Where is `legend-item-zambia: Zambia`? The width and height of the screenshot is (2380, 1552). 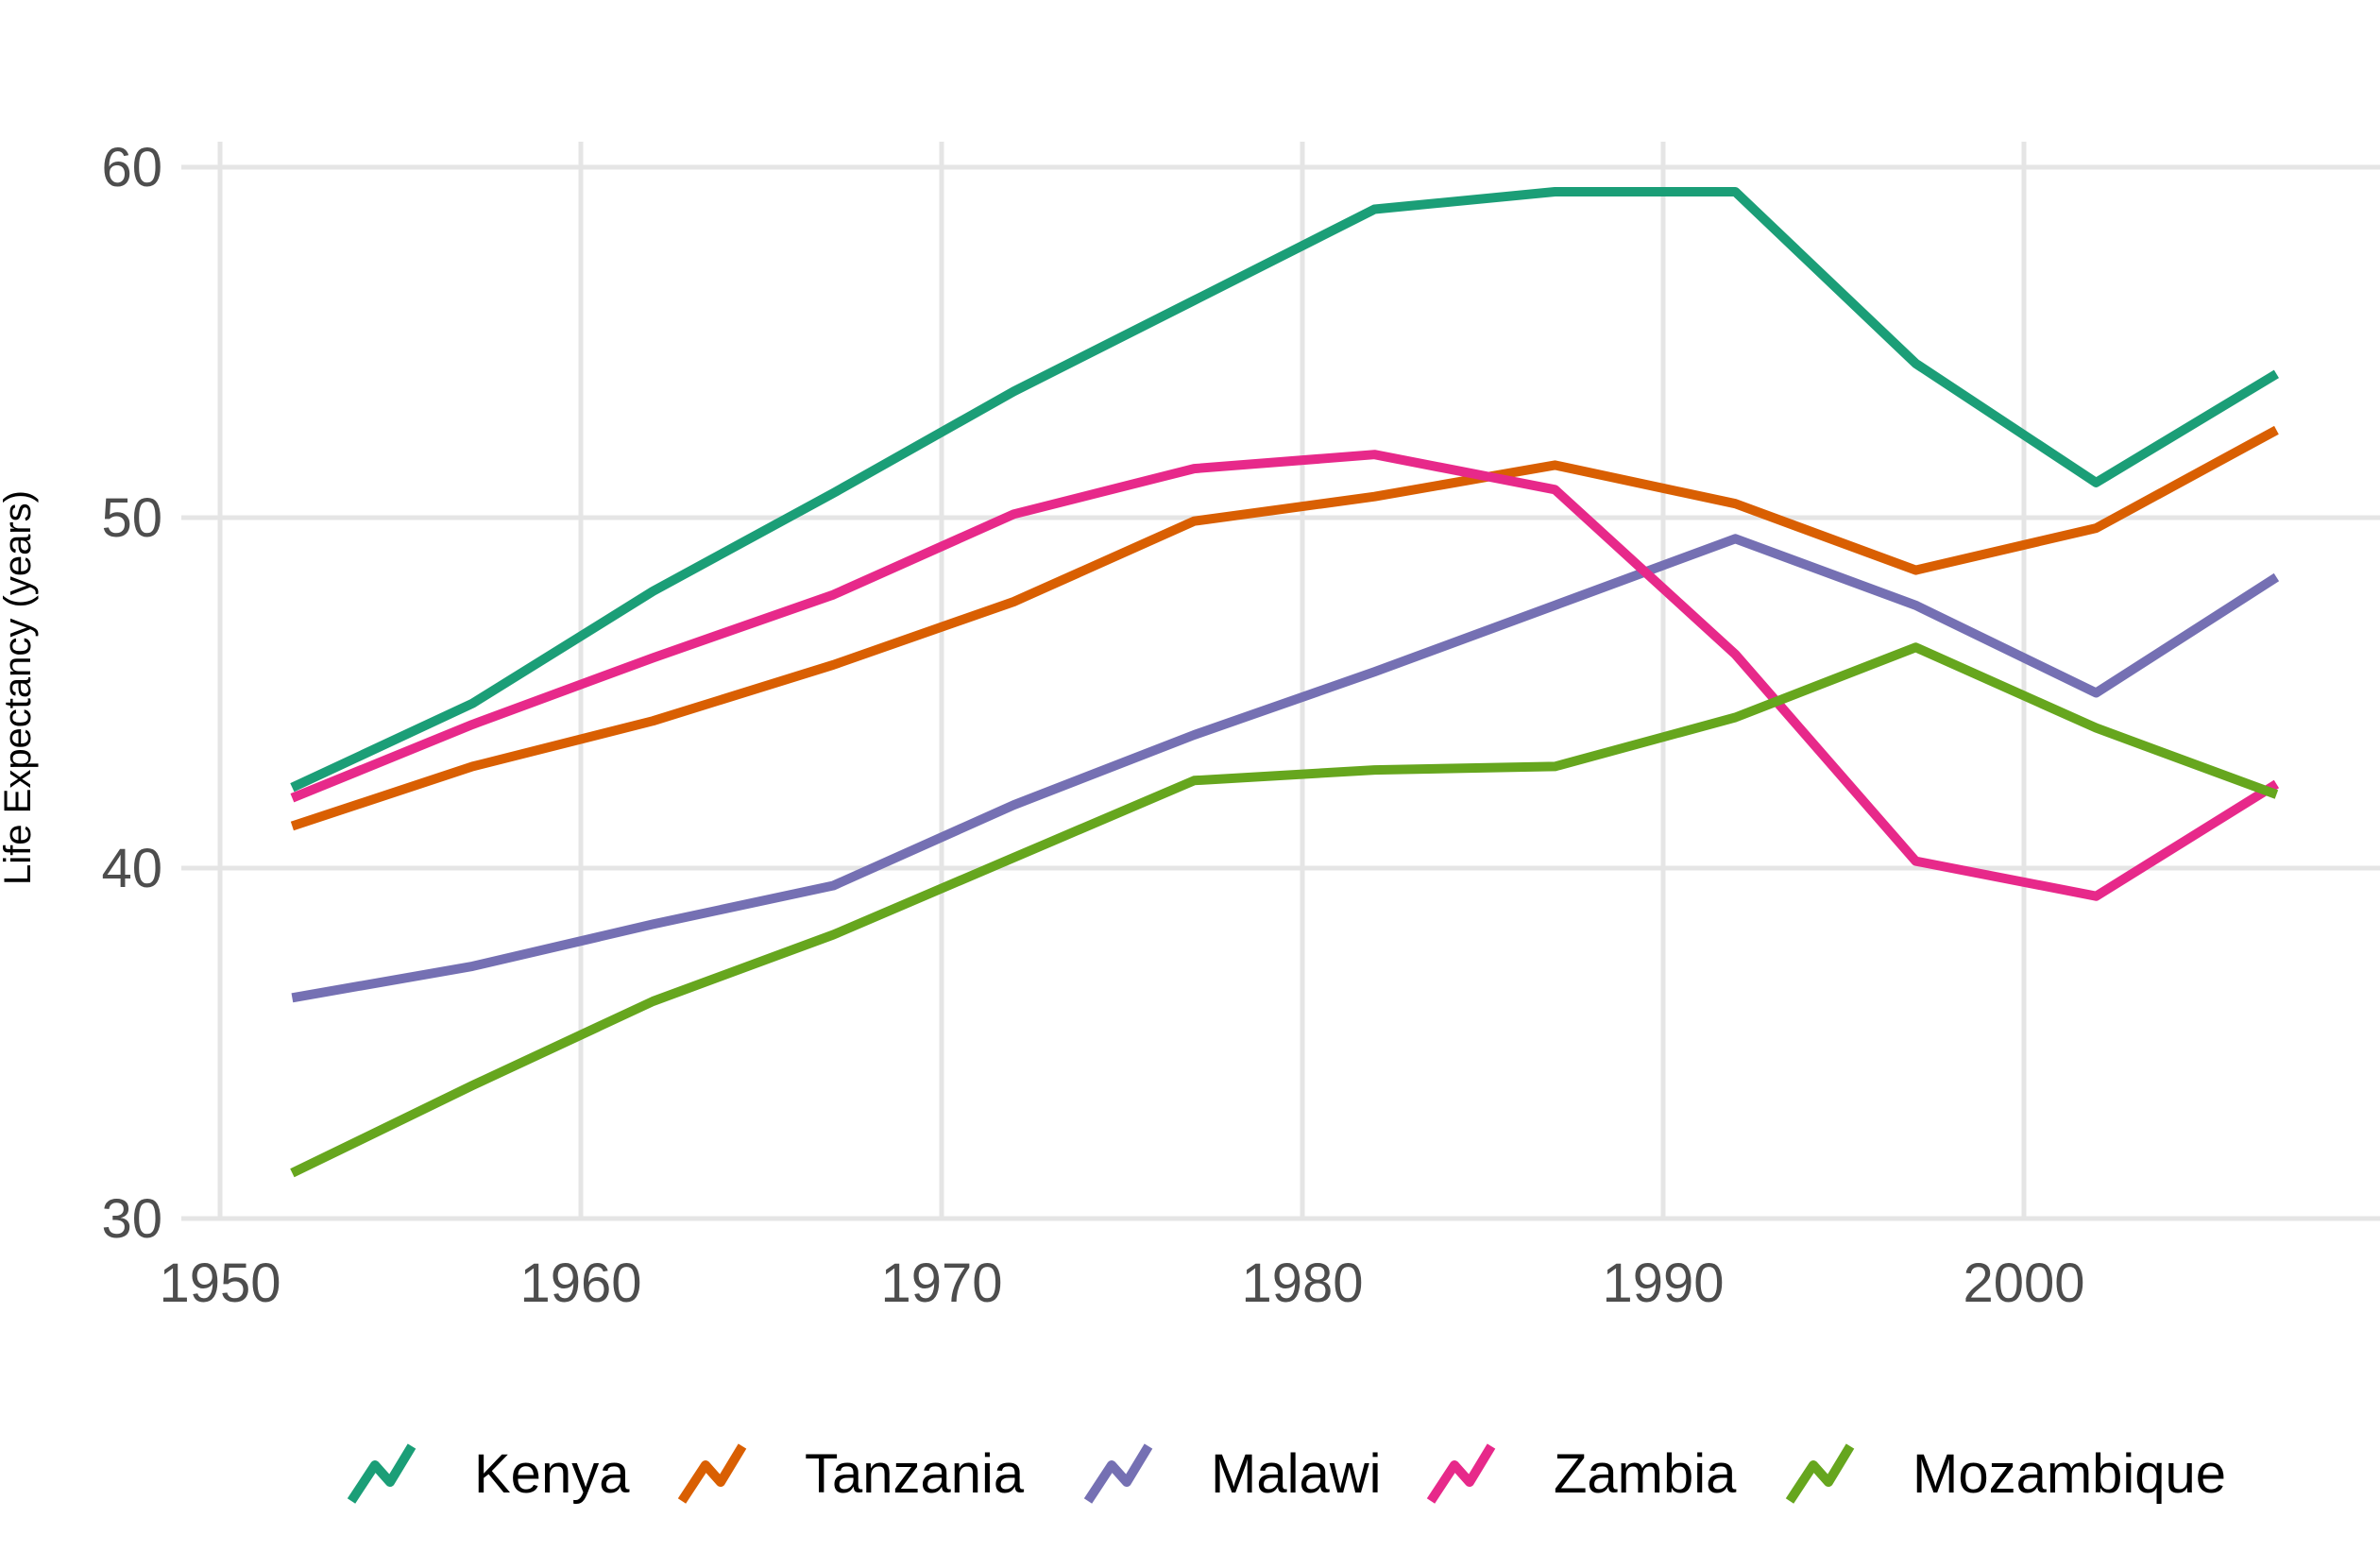 legend-item-zambia: Zambia is located at coordinates (1581, 1474).